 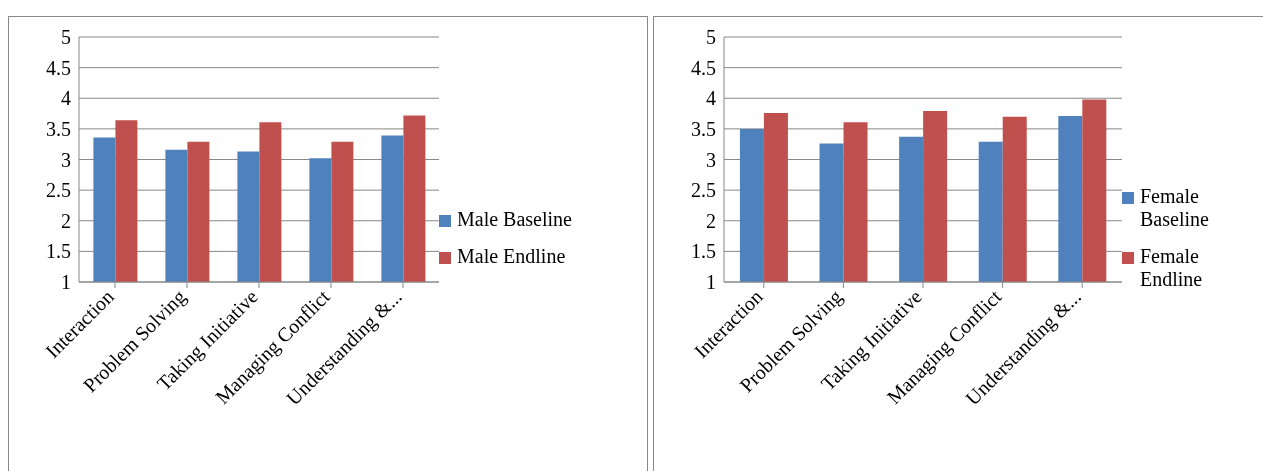 What do you see at coordinates (1175, 207) in the screenshot?
I see `legend-label: Female Baseline` at bounding box center [1175, 207].